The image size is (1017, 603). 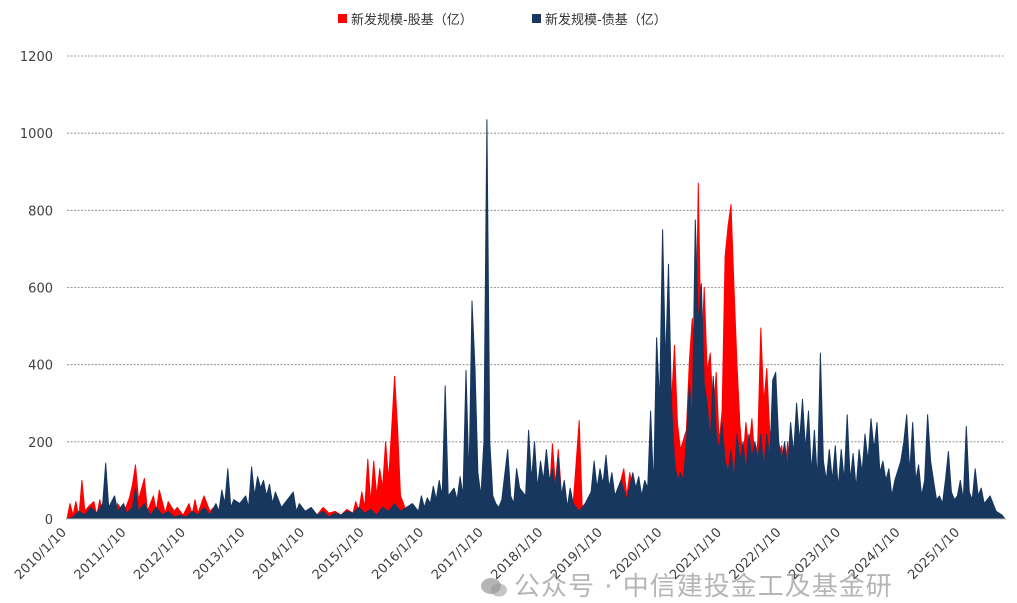 What do you see at coordinates (40, 443) in the screenshot?
I see `y-tick-label: 200` at bounding box center [40, 443].